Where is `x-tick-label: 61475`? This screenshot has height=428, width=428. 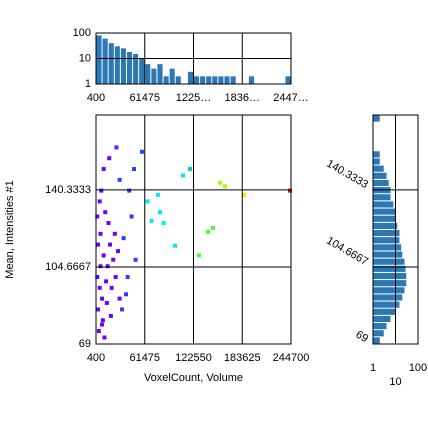 x-tick-label: 61475 is located at coordinates (144, 98).